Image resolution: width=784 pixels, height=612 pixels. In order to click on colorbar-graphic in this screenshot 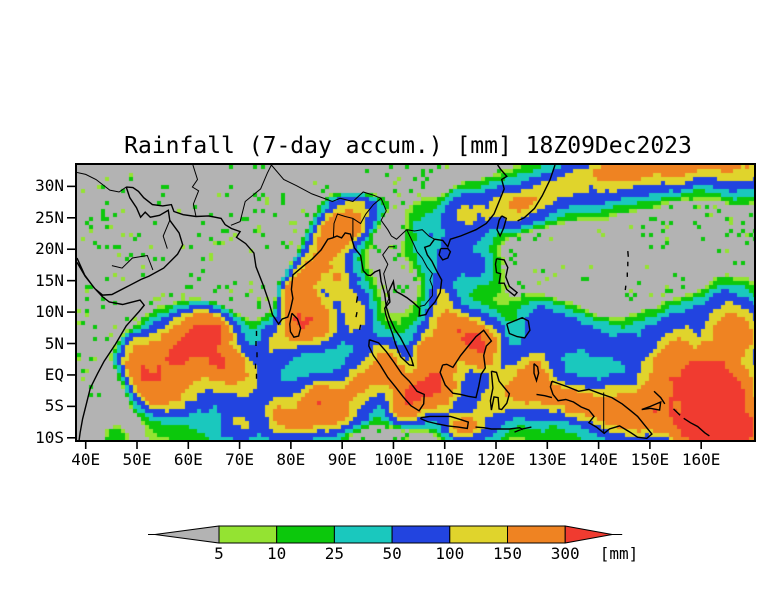, I will do `click(385, 534)`.